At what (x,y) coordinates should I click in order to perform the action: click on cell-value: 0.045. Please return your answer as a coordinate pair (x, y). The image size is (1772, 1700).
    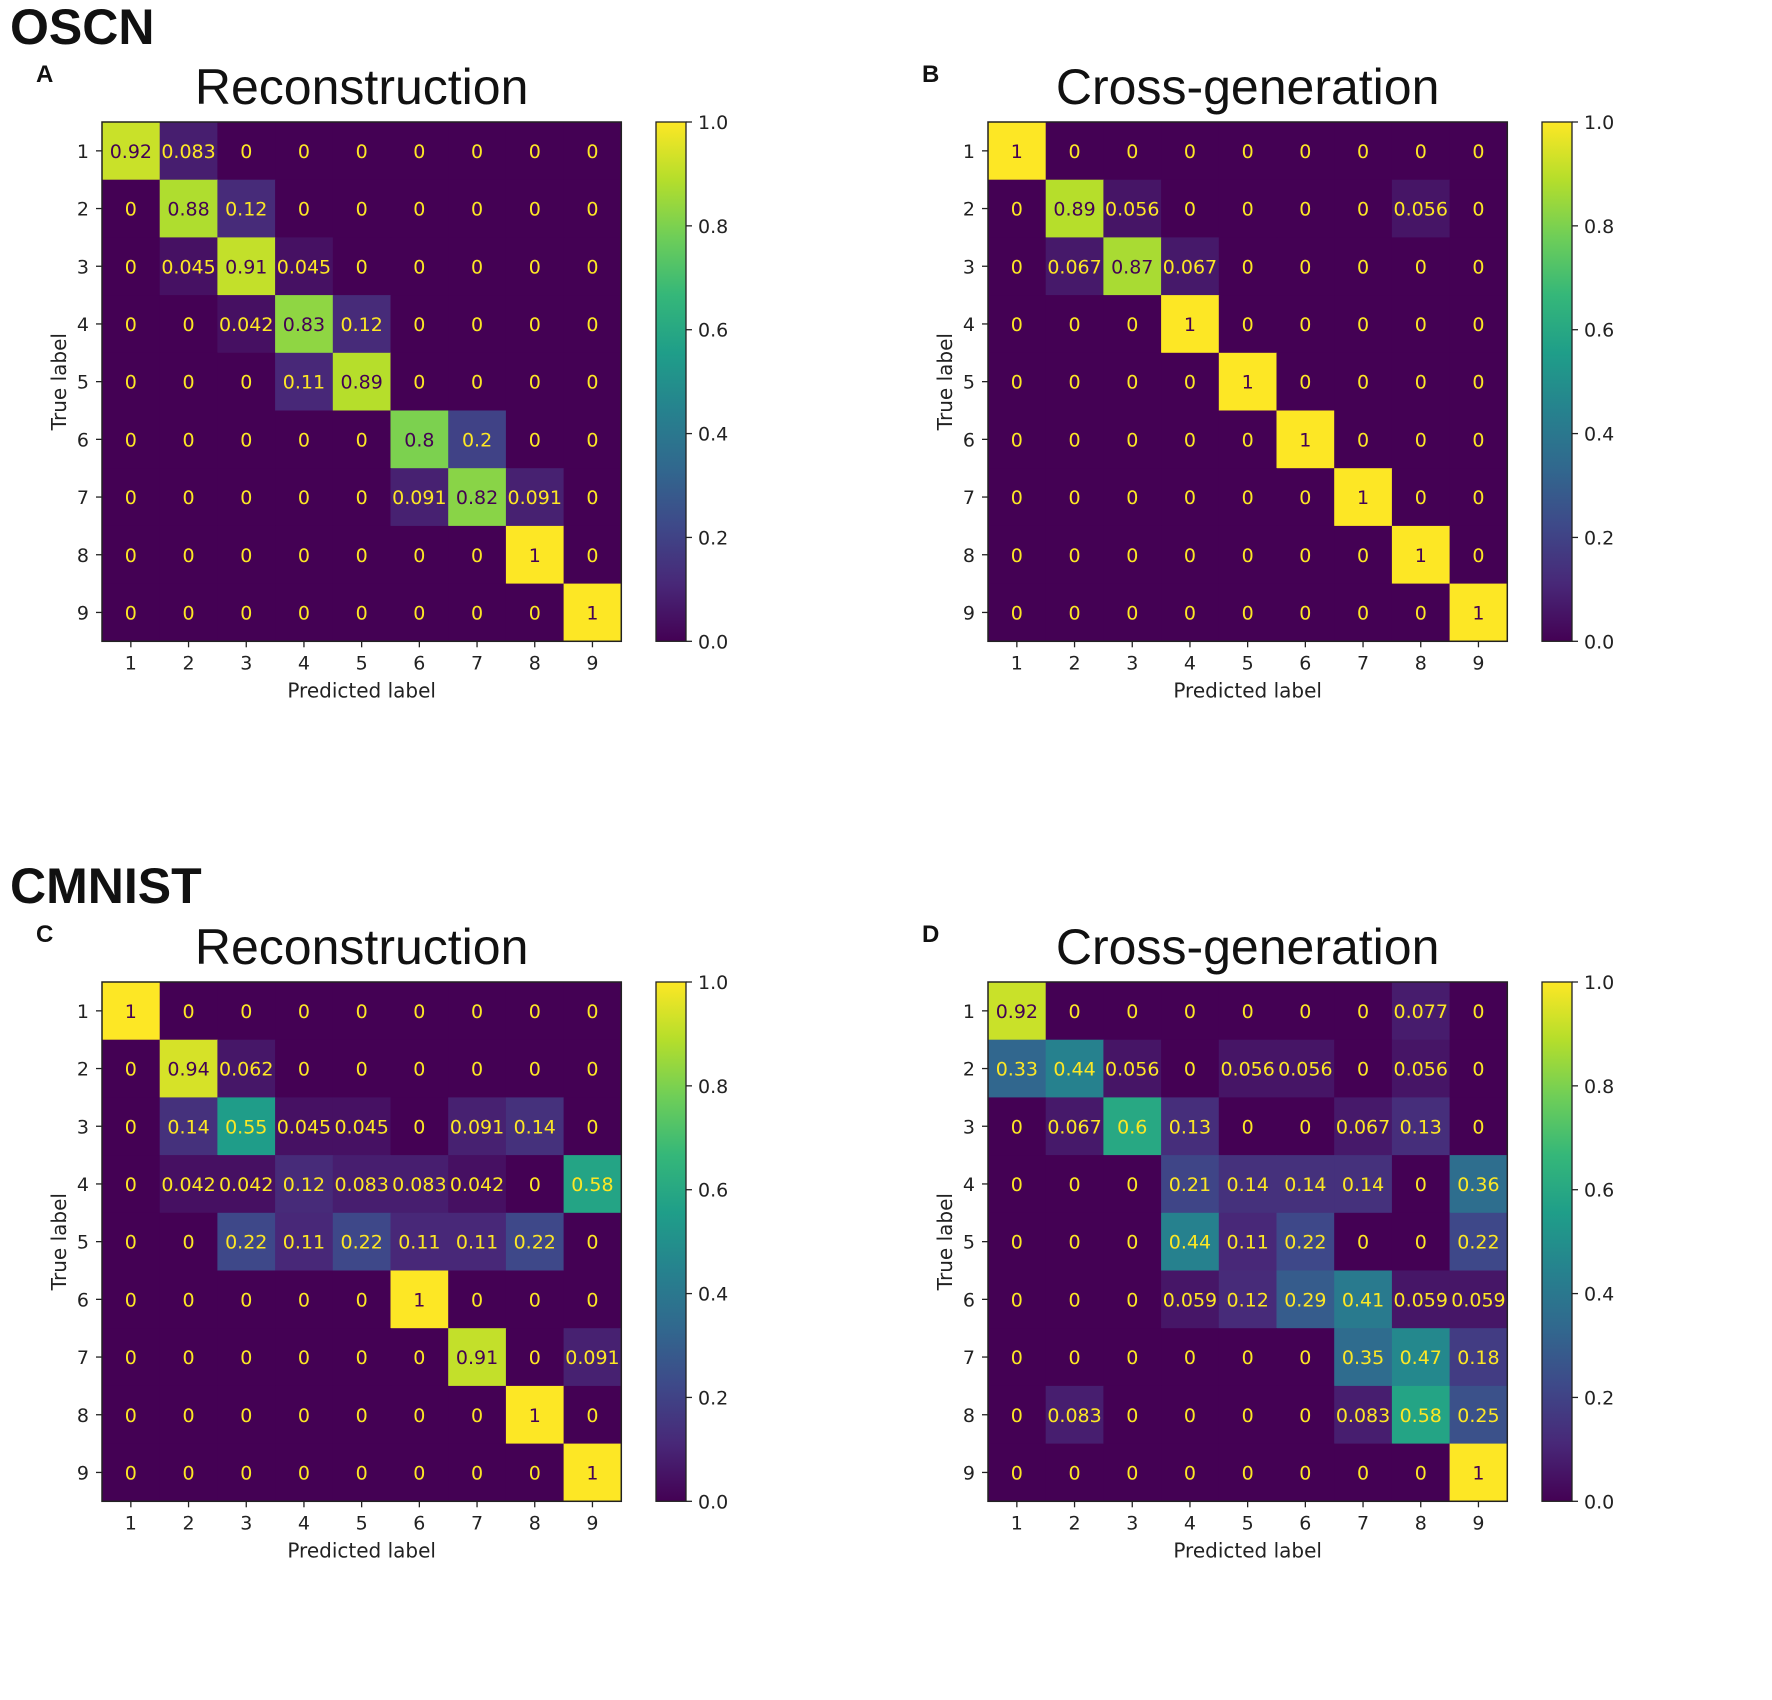
    Looking at the image, I should click on (304, 267).